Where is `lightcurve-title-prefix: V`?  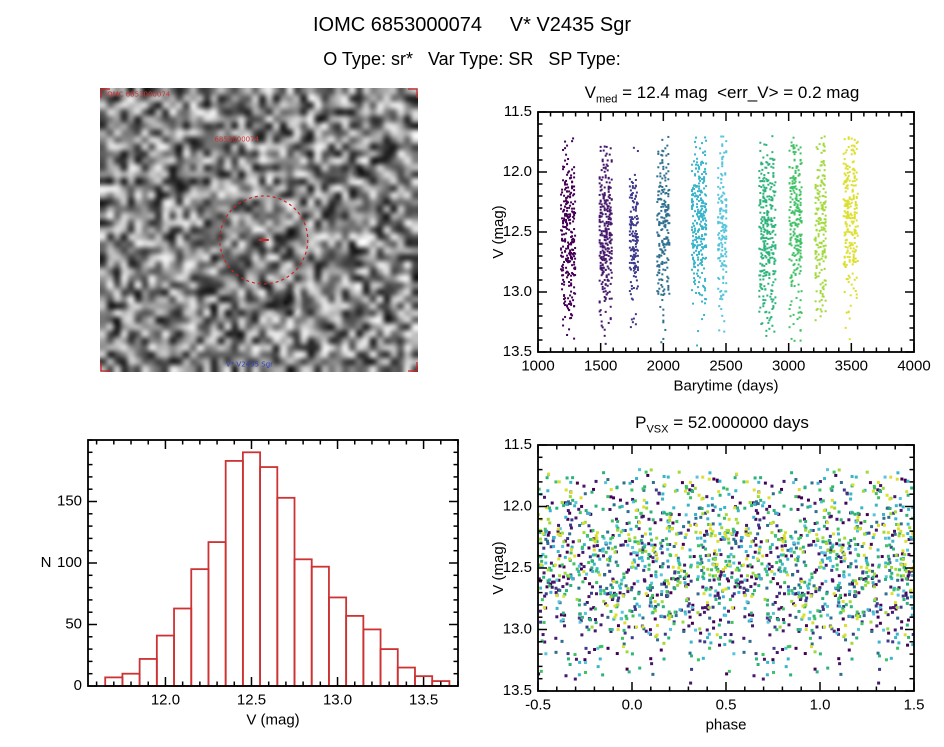 lightcurve-title-prefix: V is located at coordinates (590, 92).